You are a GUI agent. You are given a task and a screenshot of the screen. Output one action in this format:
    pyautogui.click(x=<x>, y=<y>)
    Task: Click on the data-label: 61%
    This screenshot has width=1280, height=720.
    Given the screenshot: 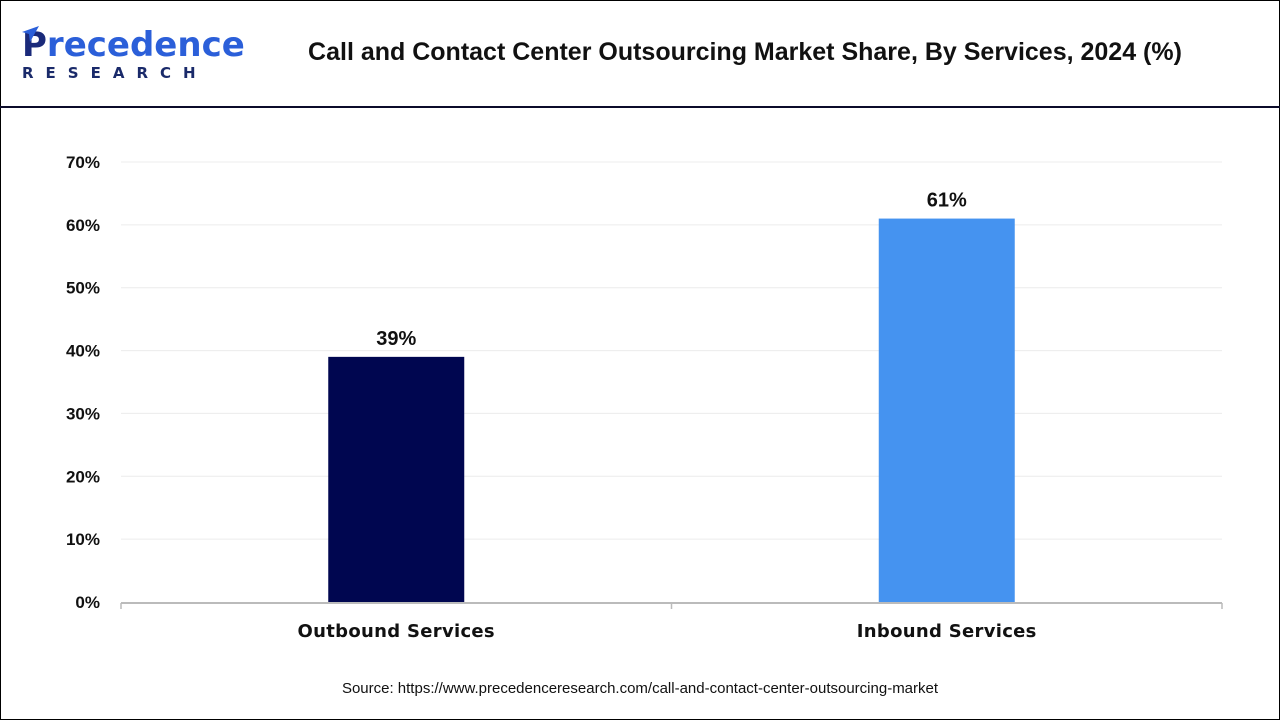 What is the action you would take?
    pyautogui.click(x=947, y=201)
    